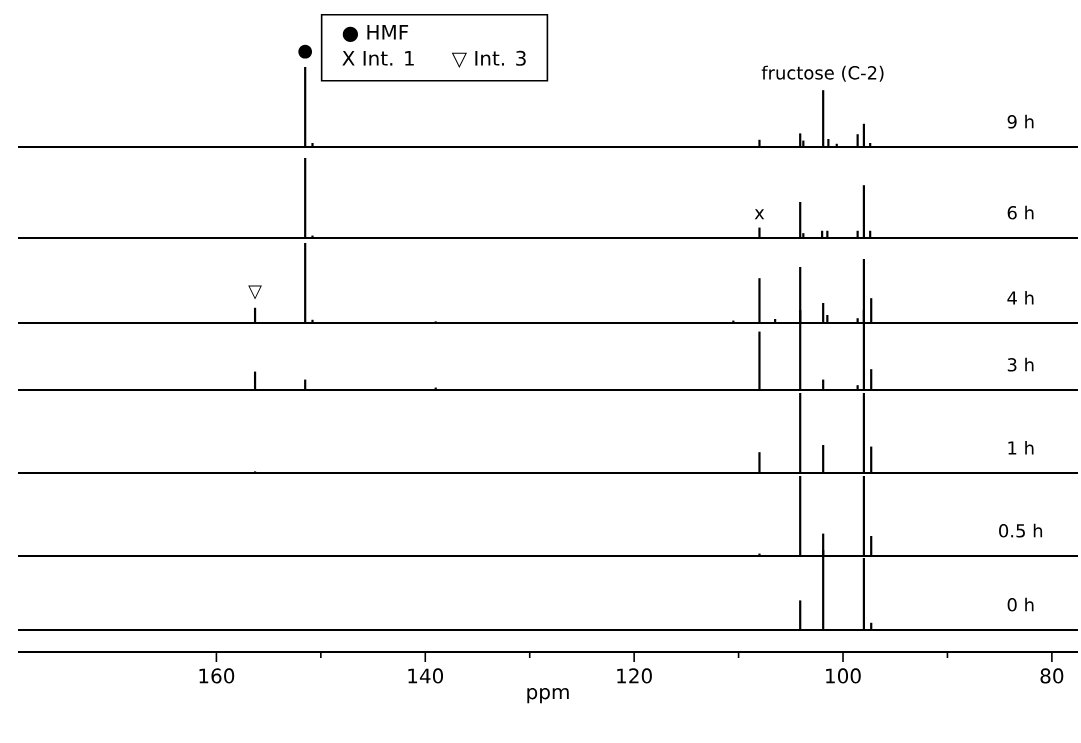 The image size is (1081, 743). Describe the element at coordinates (822, 73) in the screenshot. I see `annotation: fructose (C-2)` at that location.